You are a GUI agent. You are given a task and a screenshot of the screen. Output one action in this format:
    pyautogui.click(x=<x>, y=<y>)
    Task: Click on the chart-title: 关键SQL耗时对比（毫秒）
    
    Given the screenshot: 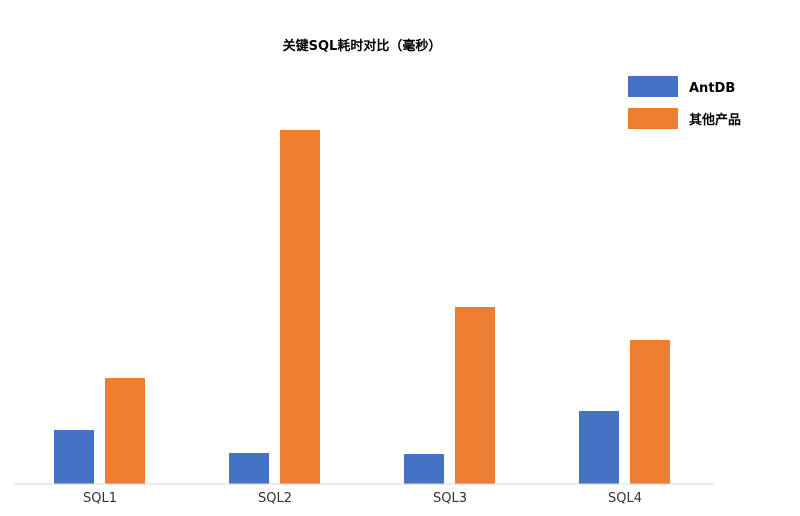 What is the action you would take?
    pyautogui.click(x=362, y=46)
    